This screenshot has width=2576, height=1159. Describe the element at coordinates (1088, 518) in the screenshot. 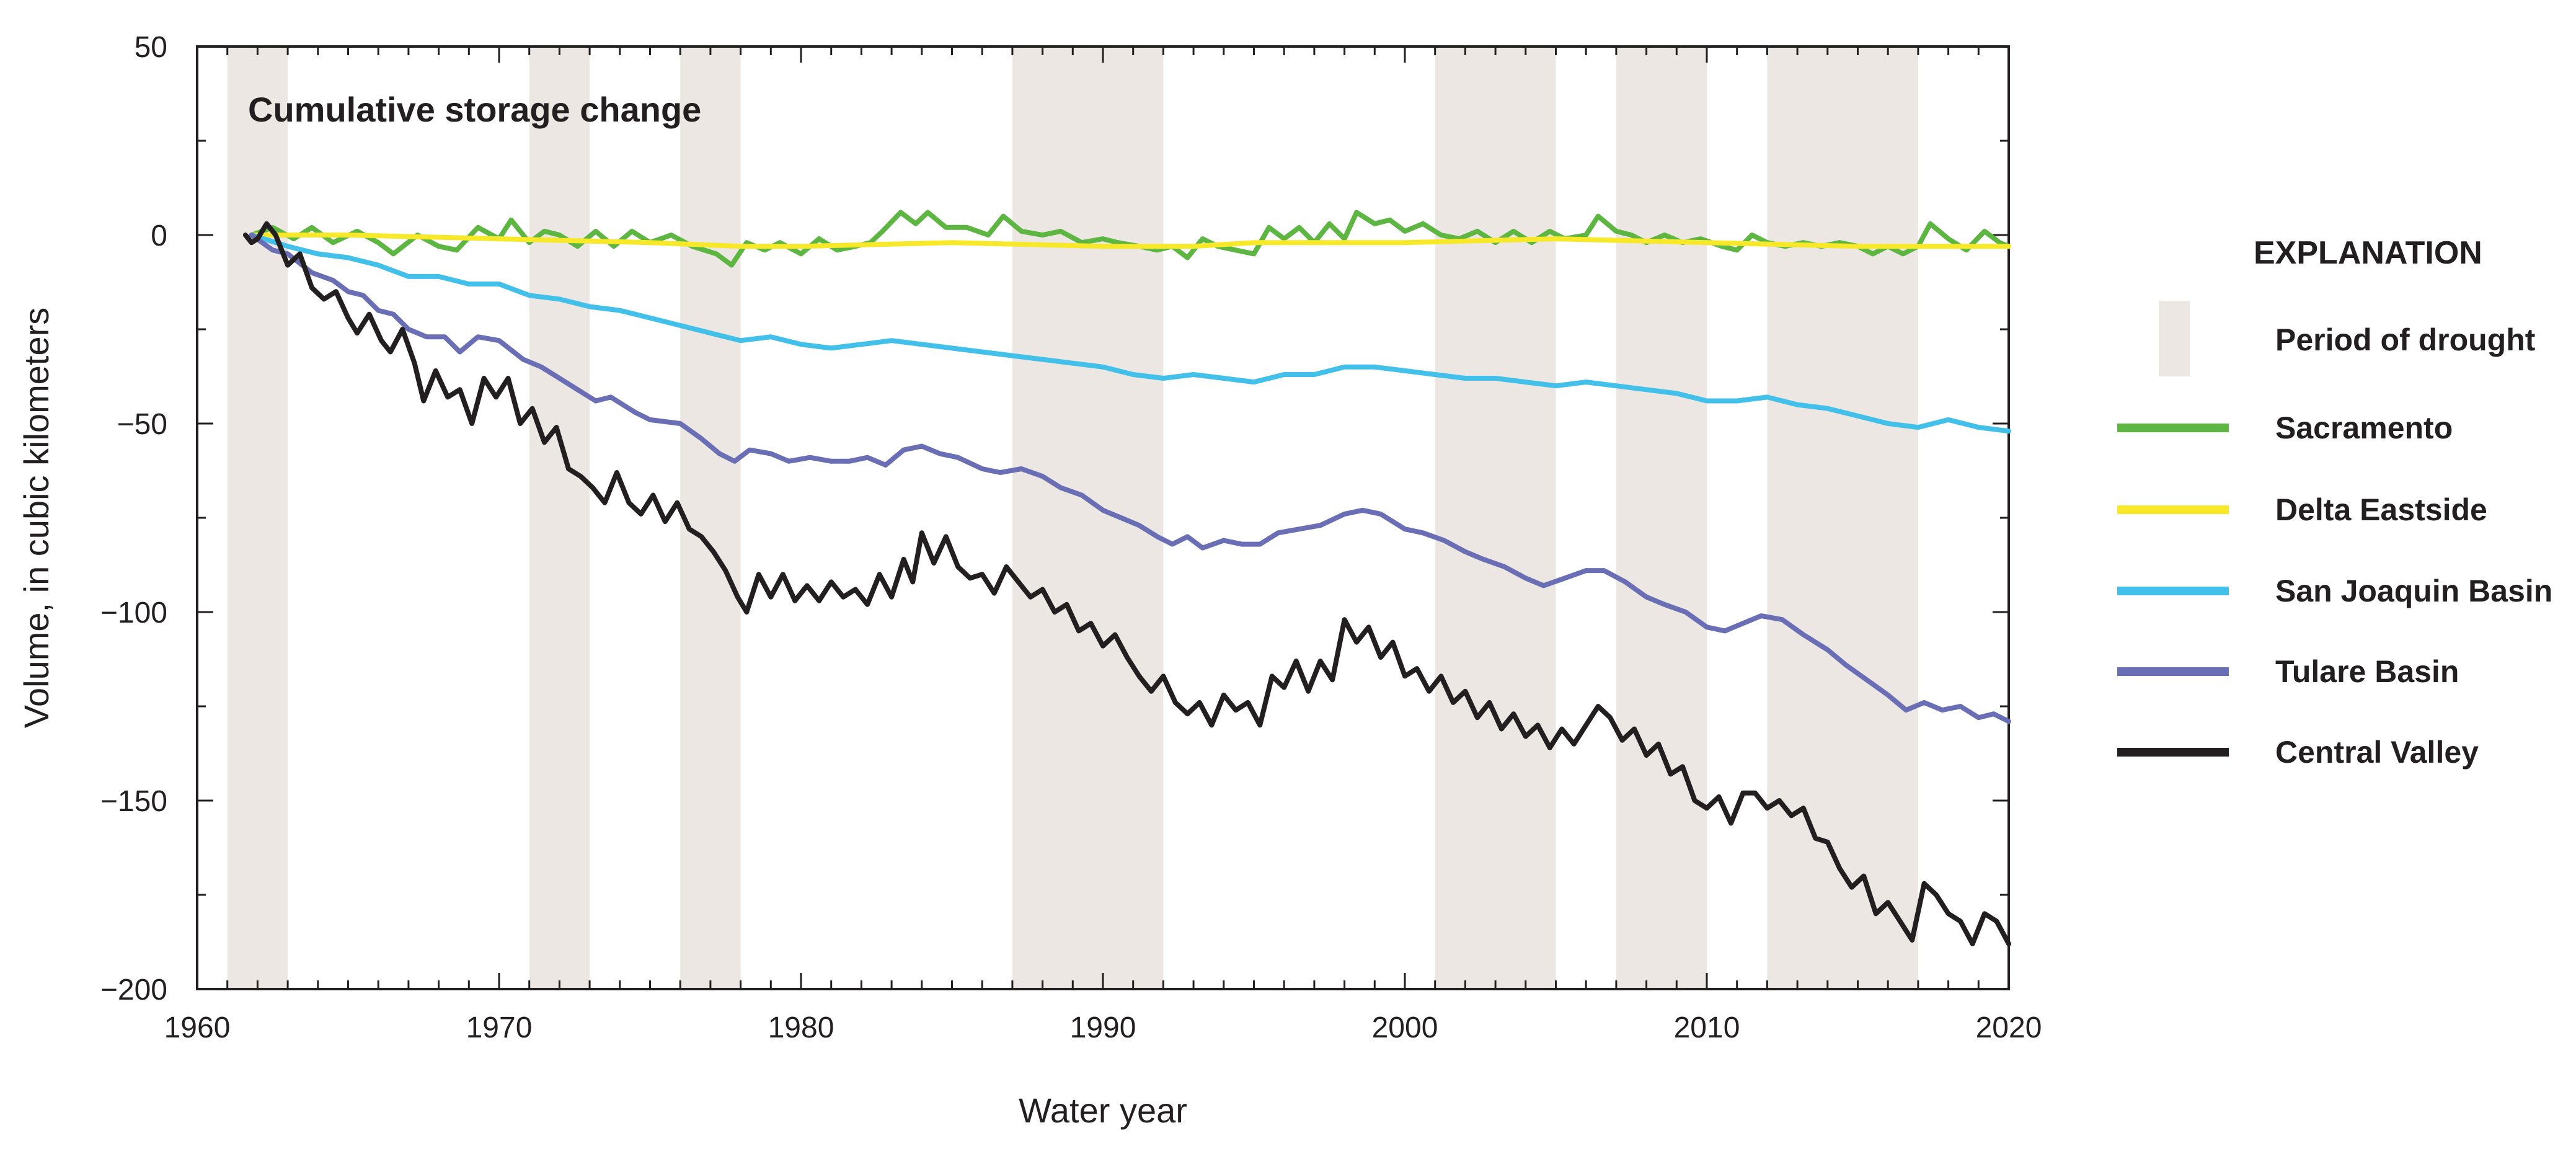

I see `drought-band-1987-1992` at that location.